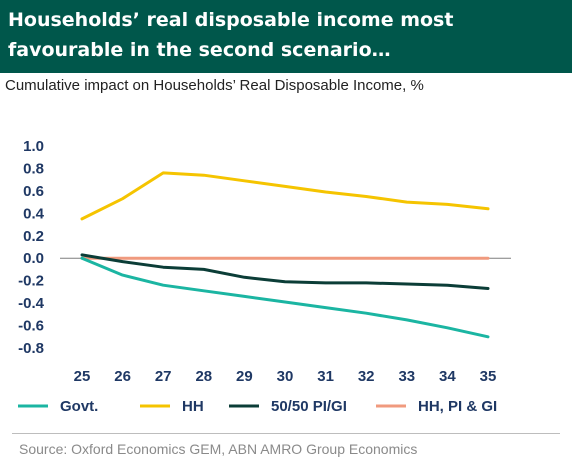  Describe the element at coordinates (33, 191) in the screenshot. I see `y-tick-label: 0.6` at that location.